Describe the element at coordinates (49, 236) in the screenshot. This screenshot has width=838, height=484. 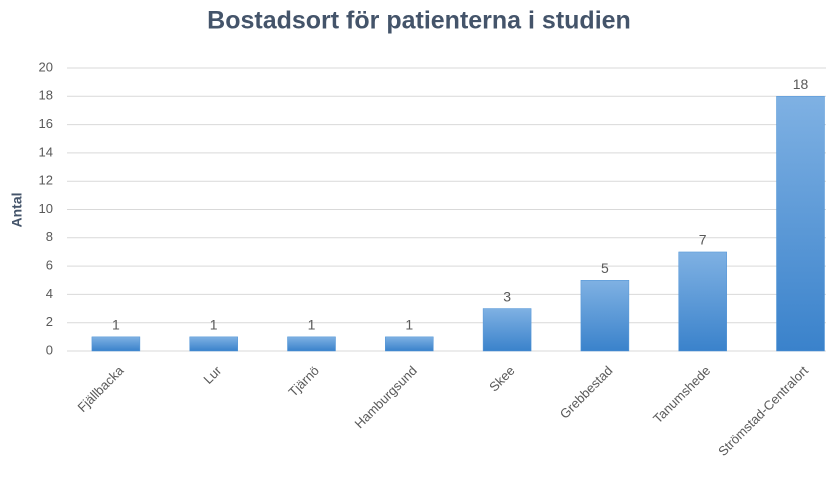
I see `y-tick-label: 8` at that location.